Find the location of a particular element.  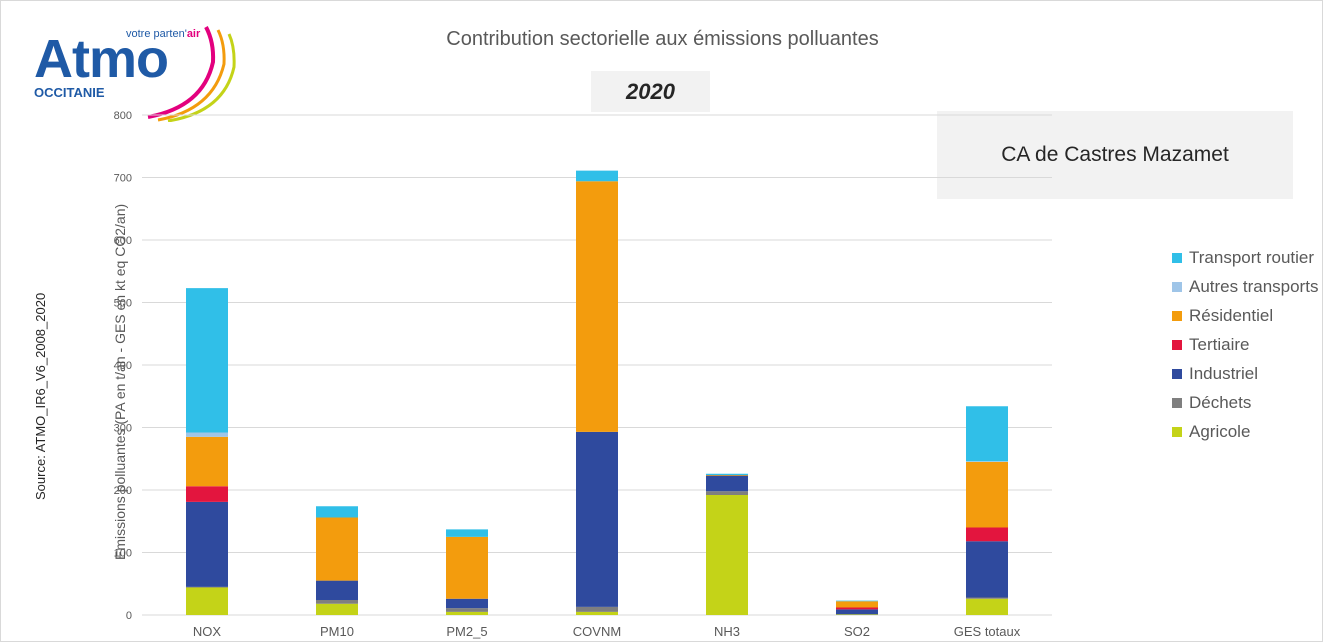

logo-tagline: votre parten'air is located at coordinates (163, 34).